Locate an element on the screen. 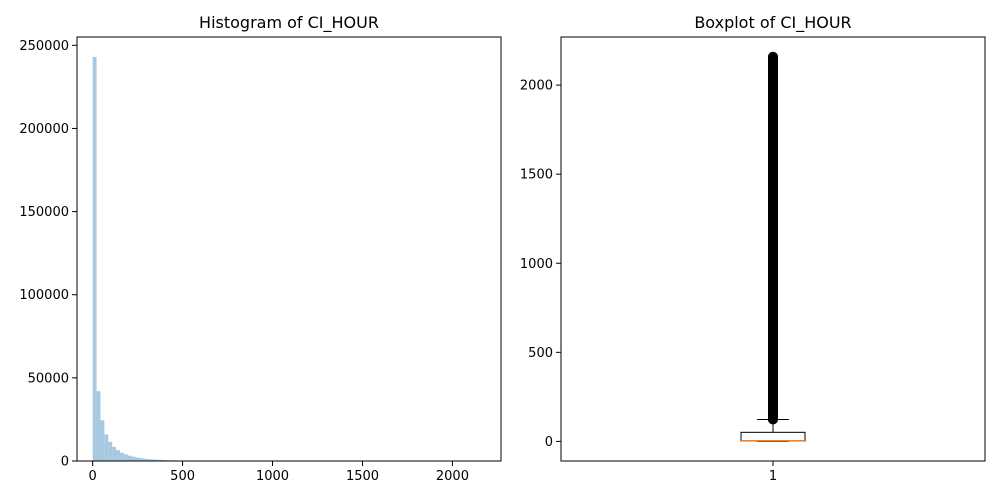 The image size is (1000, 500). histogram-y-tick-label: 250000 is located at coordinates (44, 46).